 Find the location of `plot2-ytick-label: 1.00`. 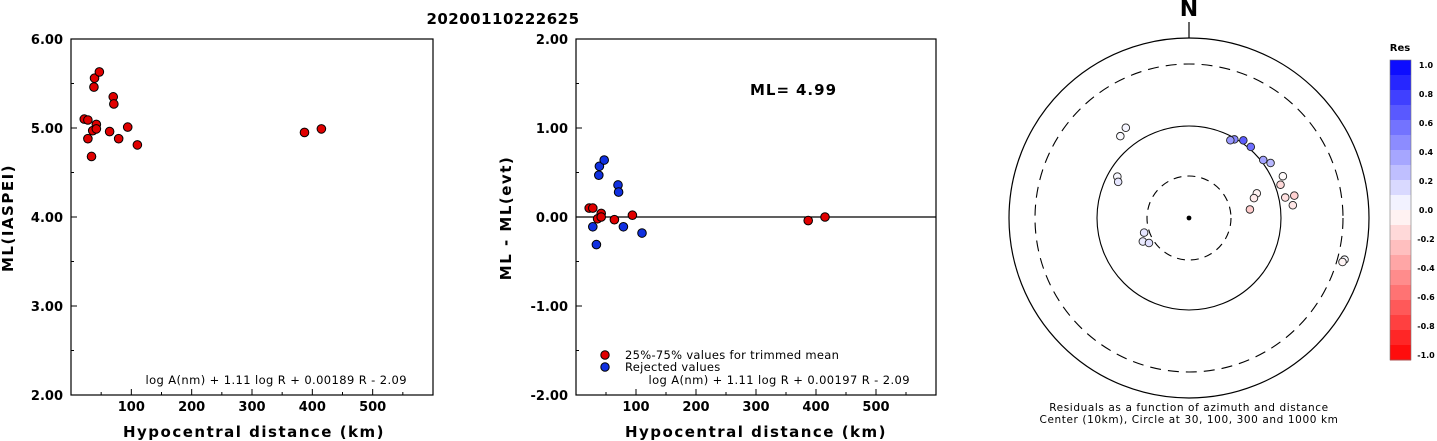

plot2-ytick-label: 1.00 is located at coordinates (552, 129).